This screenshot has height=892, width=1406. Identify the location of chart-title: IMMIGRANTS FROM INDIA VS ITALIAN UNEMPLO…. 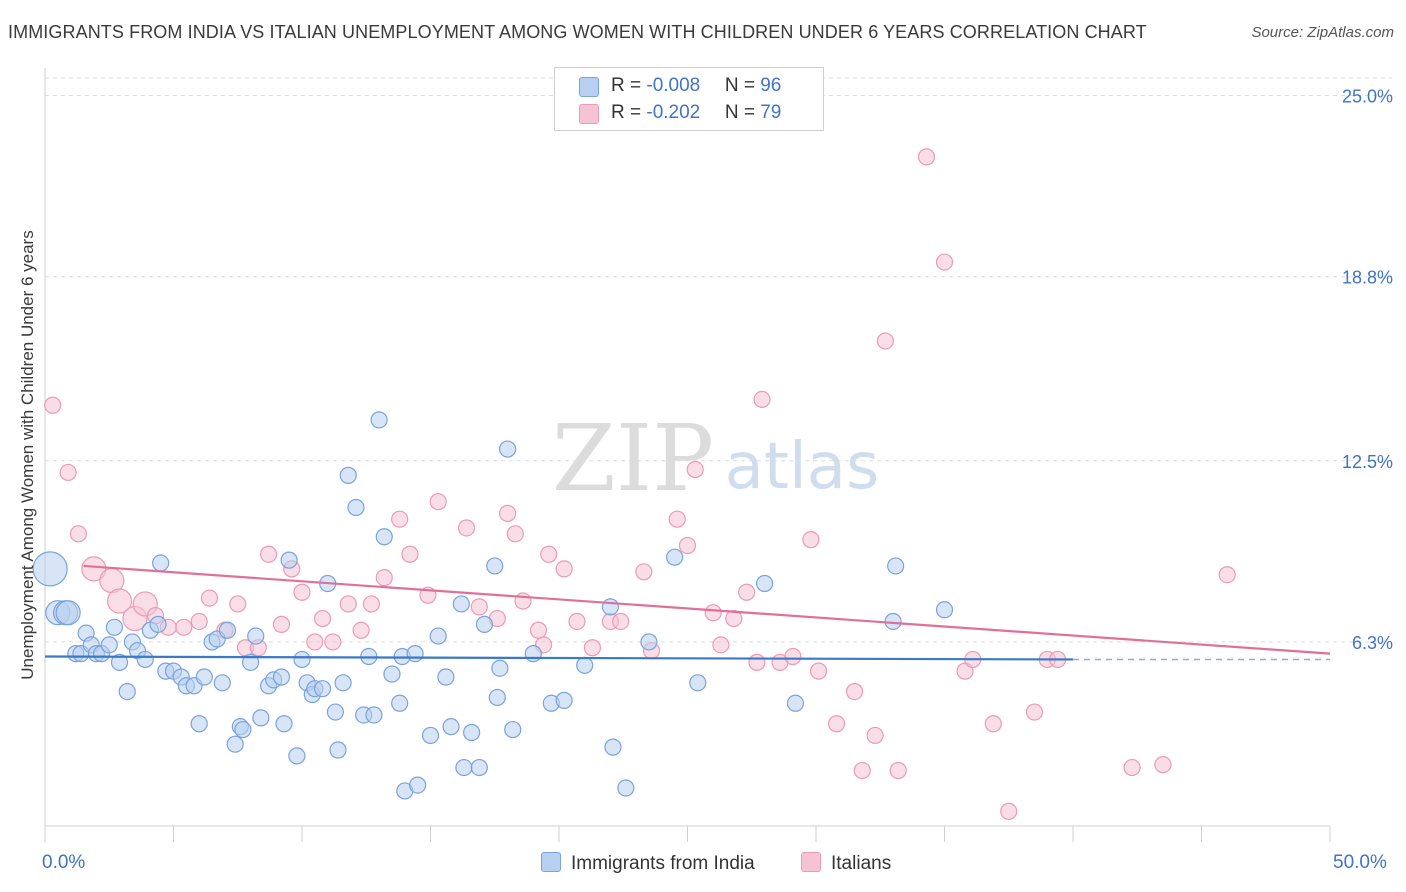
(577, 32).